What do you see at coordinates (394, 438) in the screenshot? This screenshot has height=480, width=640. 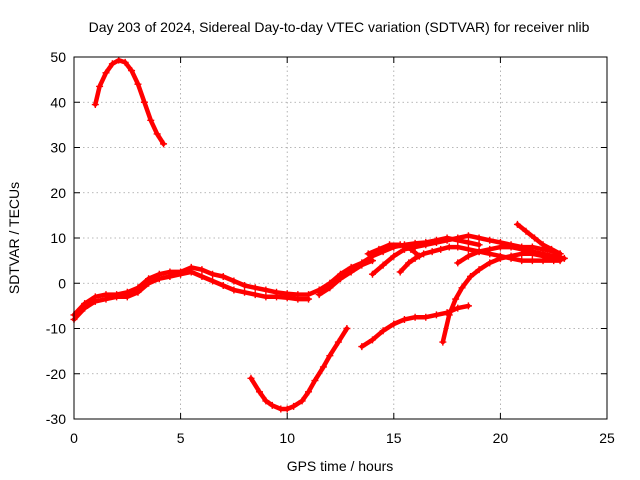 I see `x-tick-label: 15` at bounding box center [394, 438].